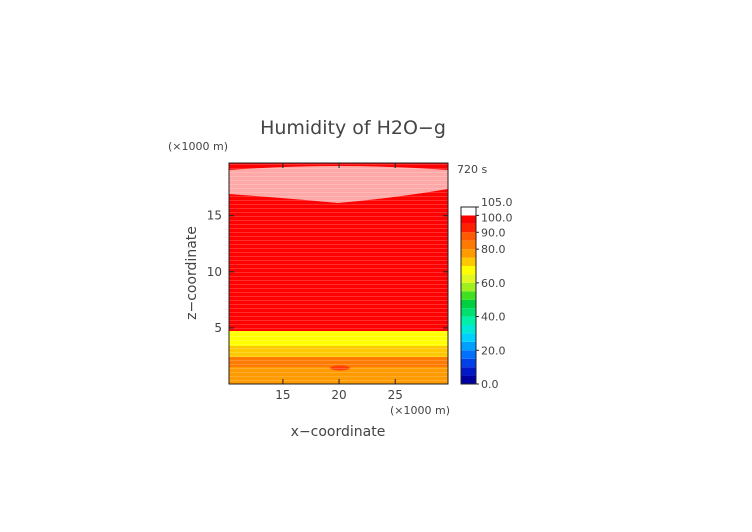 This screenshot has width=752, height=532. Describe the element at coordinates (338, 395) in the screenshot. I see `x-tick-label: 20` at that location.